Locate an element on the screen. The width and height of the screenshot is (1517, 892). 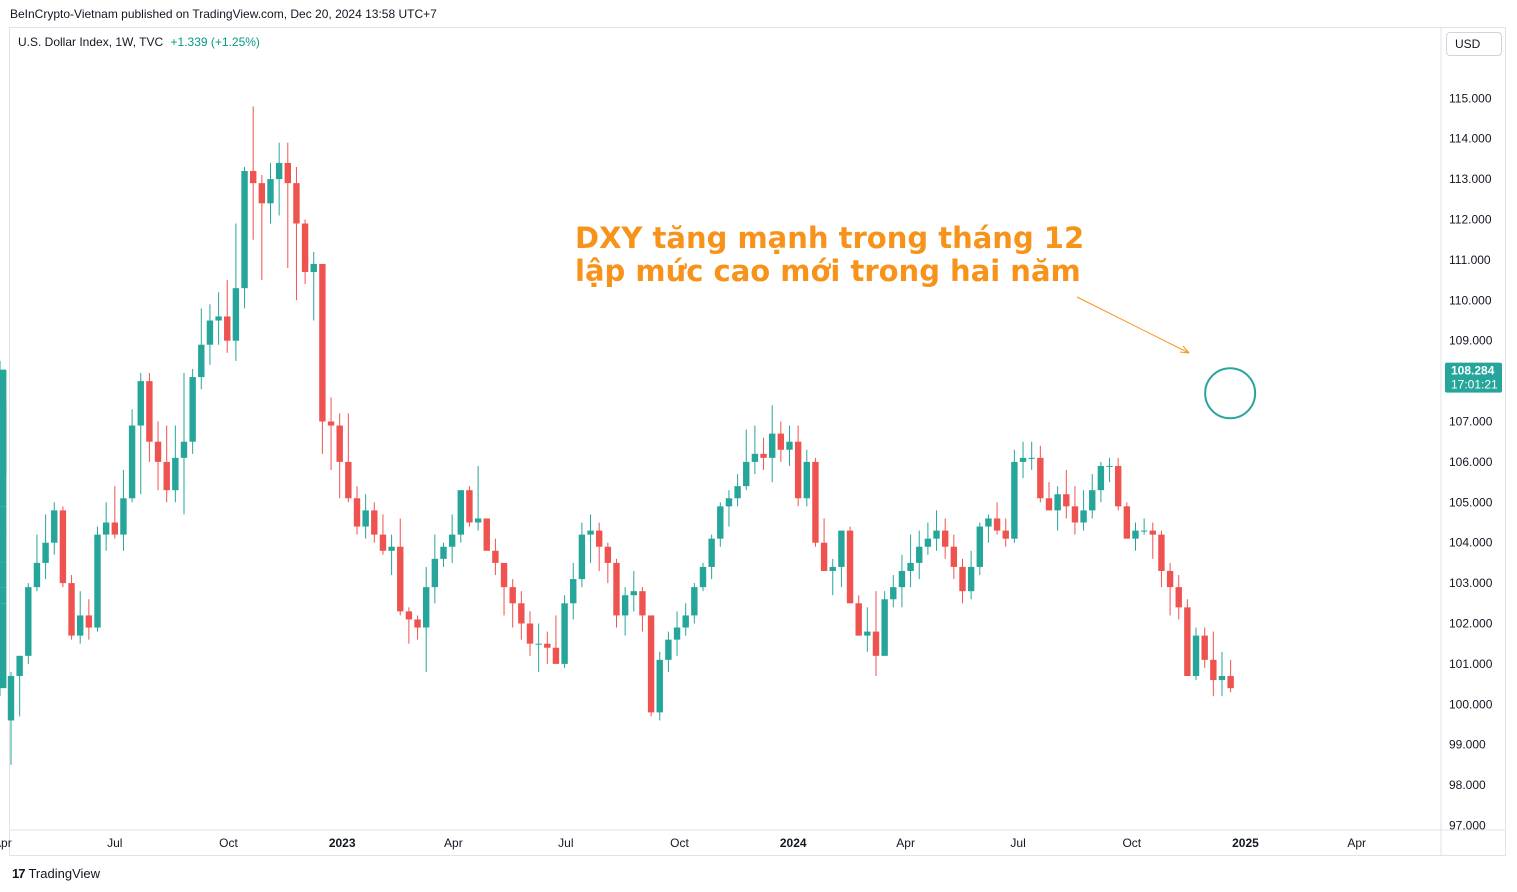
y-tick-label: 103.000 is located at coordinates (1471, 583).